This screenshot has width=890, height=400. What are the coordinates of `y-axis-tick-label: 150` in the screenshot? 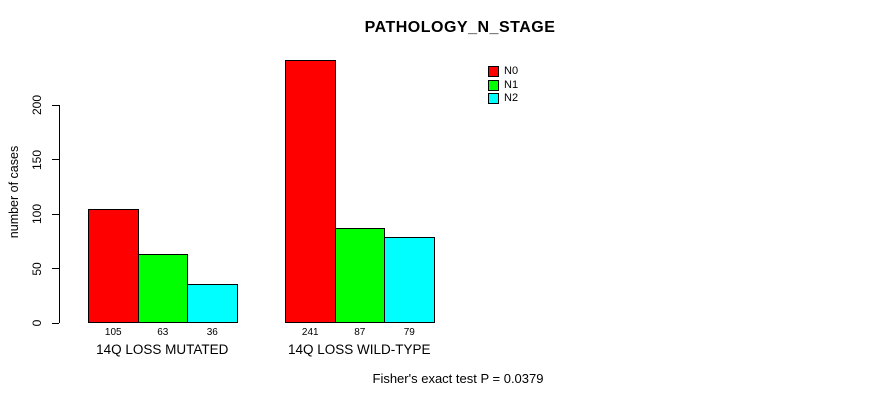 It's located at (37, 159).